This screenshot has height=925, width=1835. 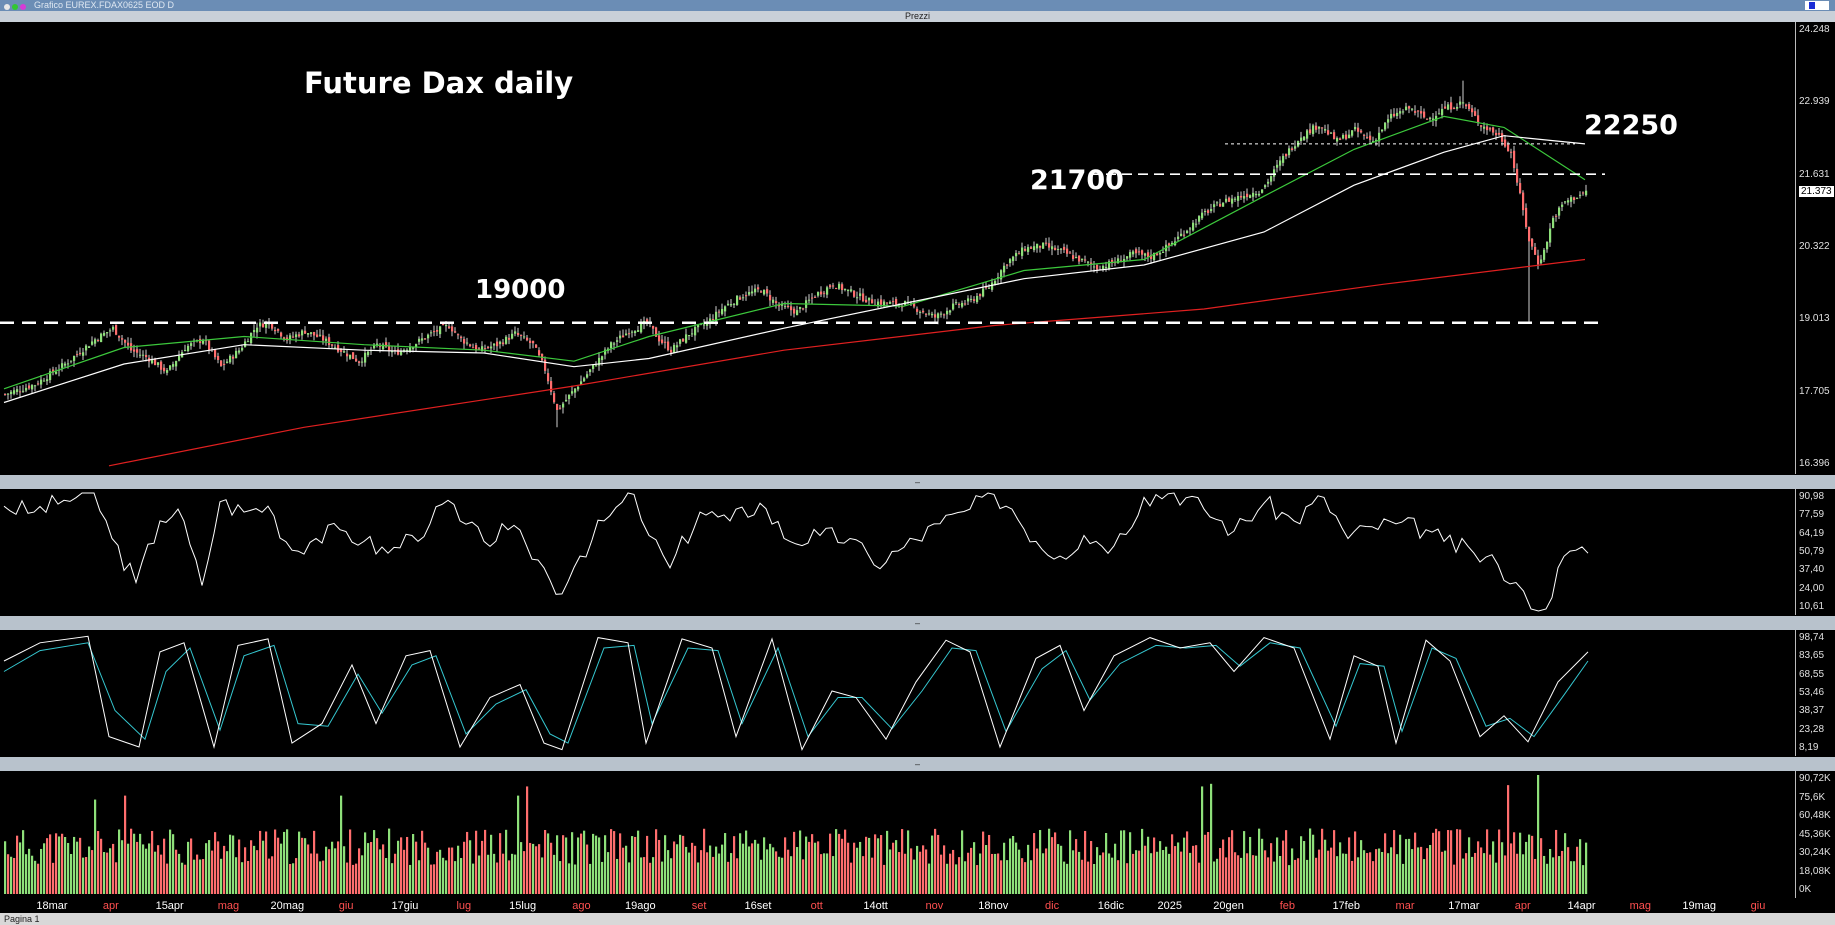 I want to click on window-controls, so click(x=17, y=6).